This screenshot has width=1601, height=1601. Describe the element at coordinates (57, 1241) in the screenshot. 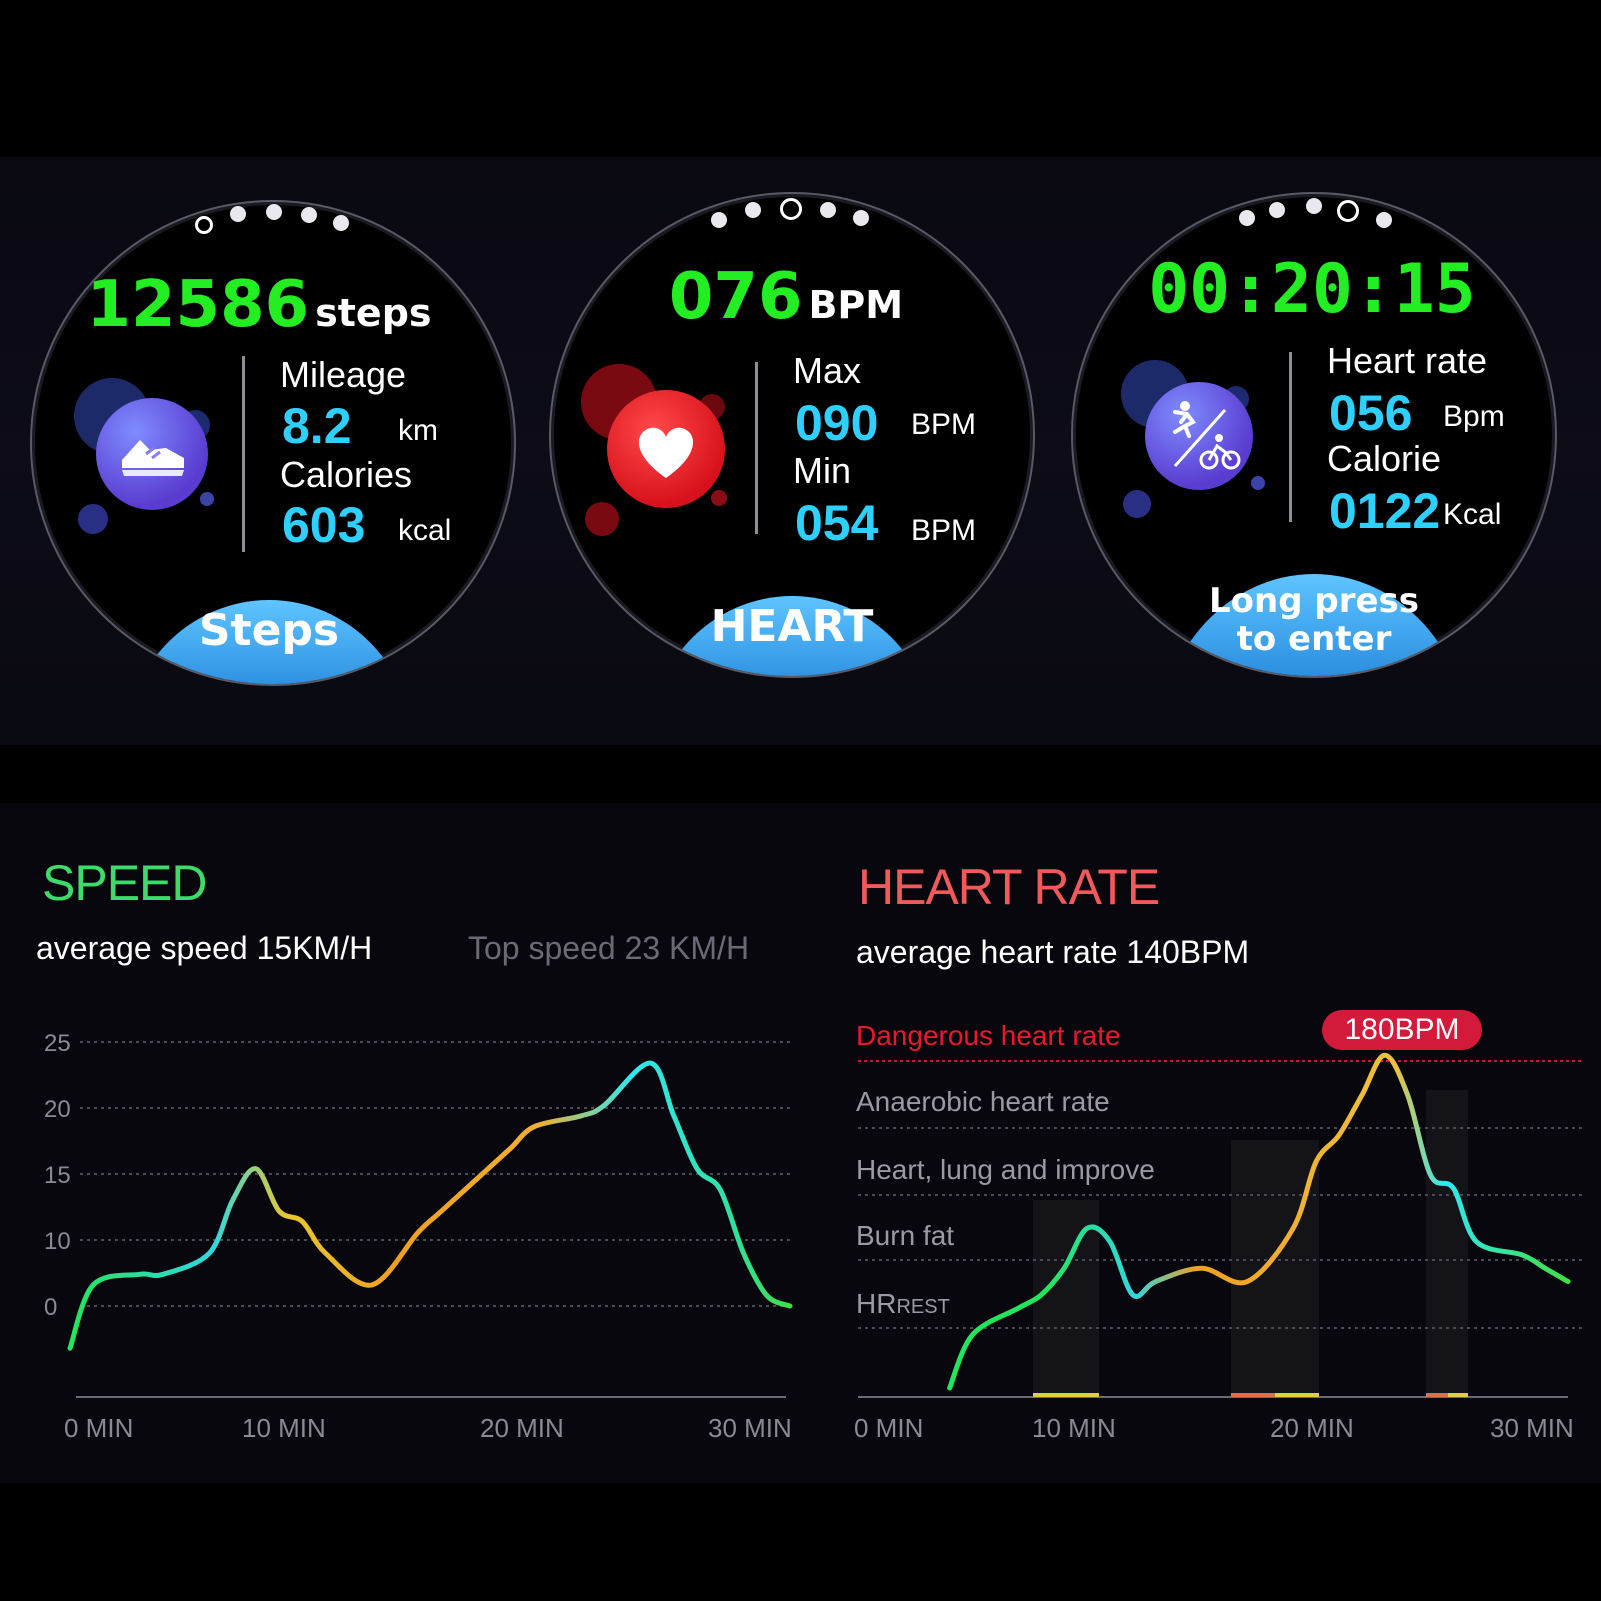

I see `speed-y-tick: 10` at that location.